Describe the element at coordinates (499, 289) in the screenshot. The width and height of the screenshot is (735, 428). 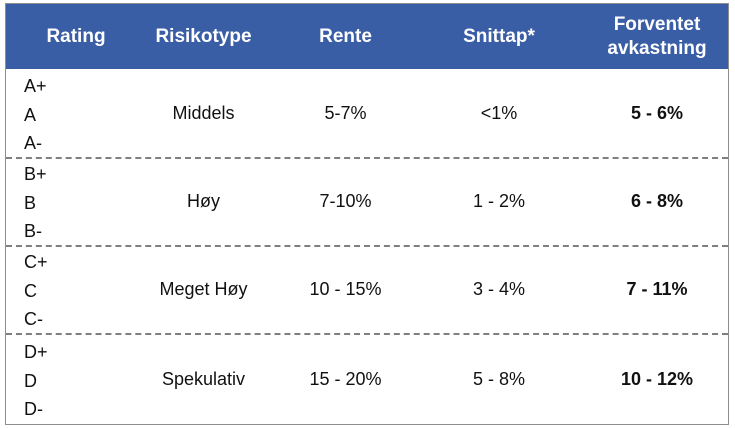
I see `avg-loss-cell: 3 - 4%` at that location.